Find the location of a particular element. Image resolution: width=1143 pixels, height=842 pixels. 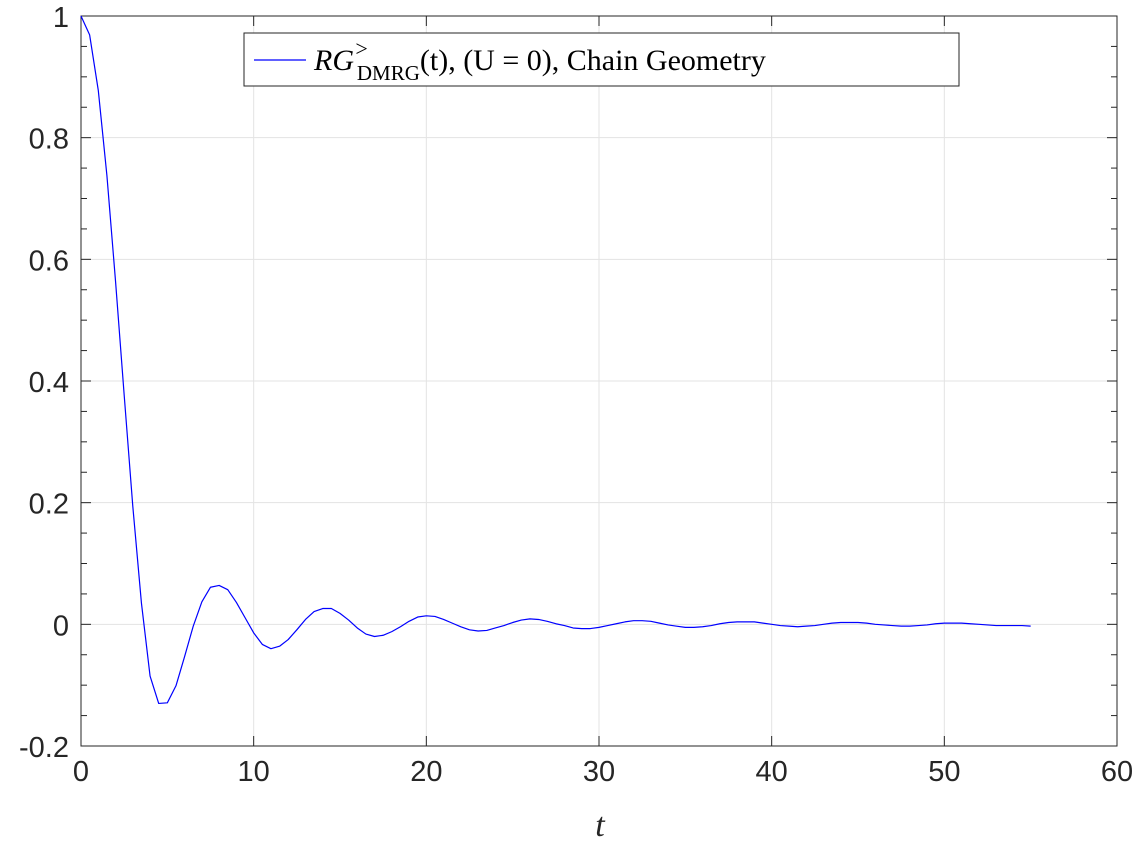

legend-label-rest: (t), (U = 0), Chain Geometry is located at coordinates (593, 60).